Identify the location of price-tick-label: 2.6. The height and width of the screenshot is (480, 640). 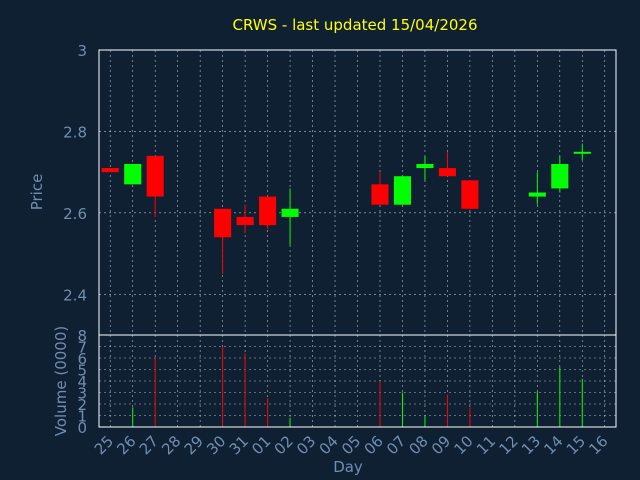
(75, 214).